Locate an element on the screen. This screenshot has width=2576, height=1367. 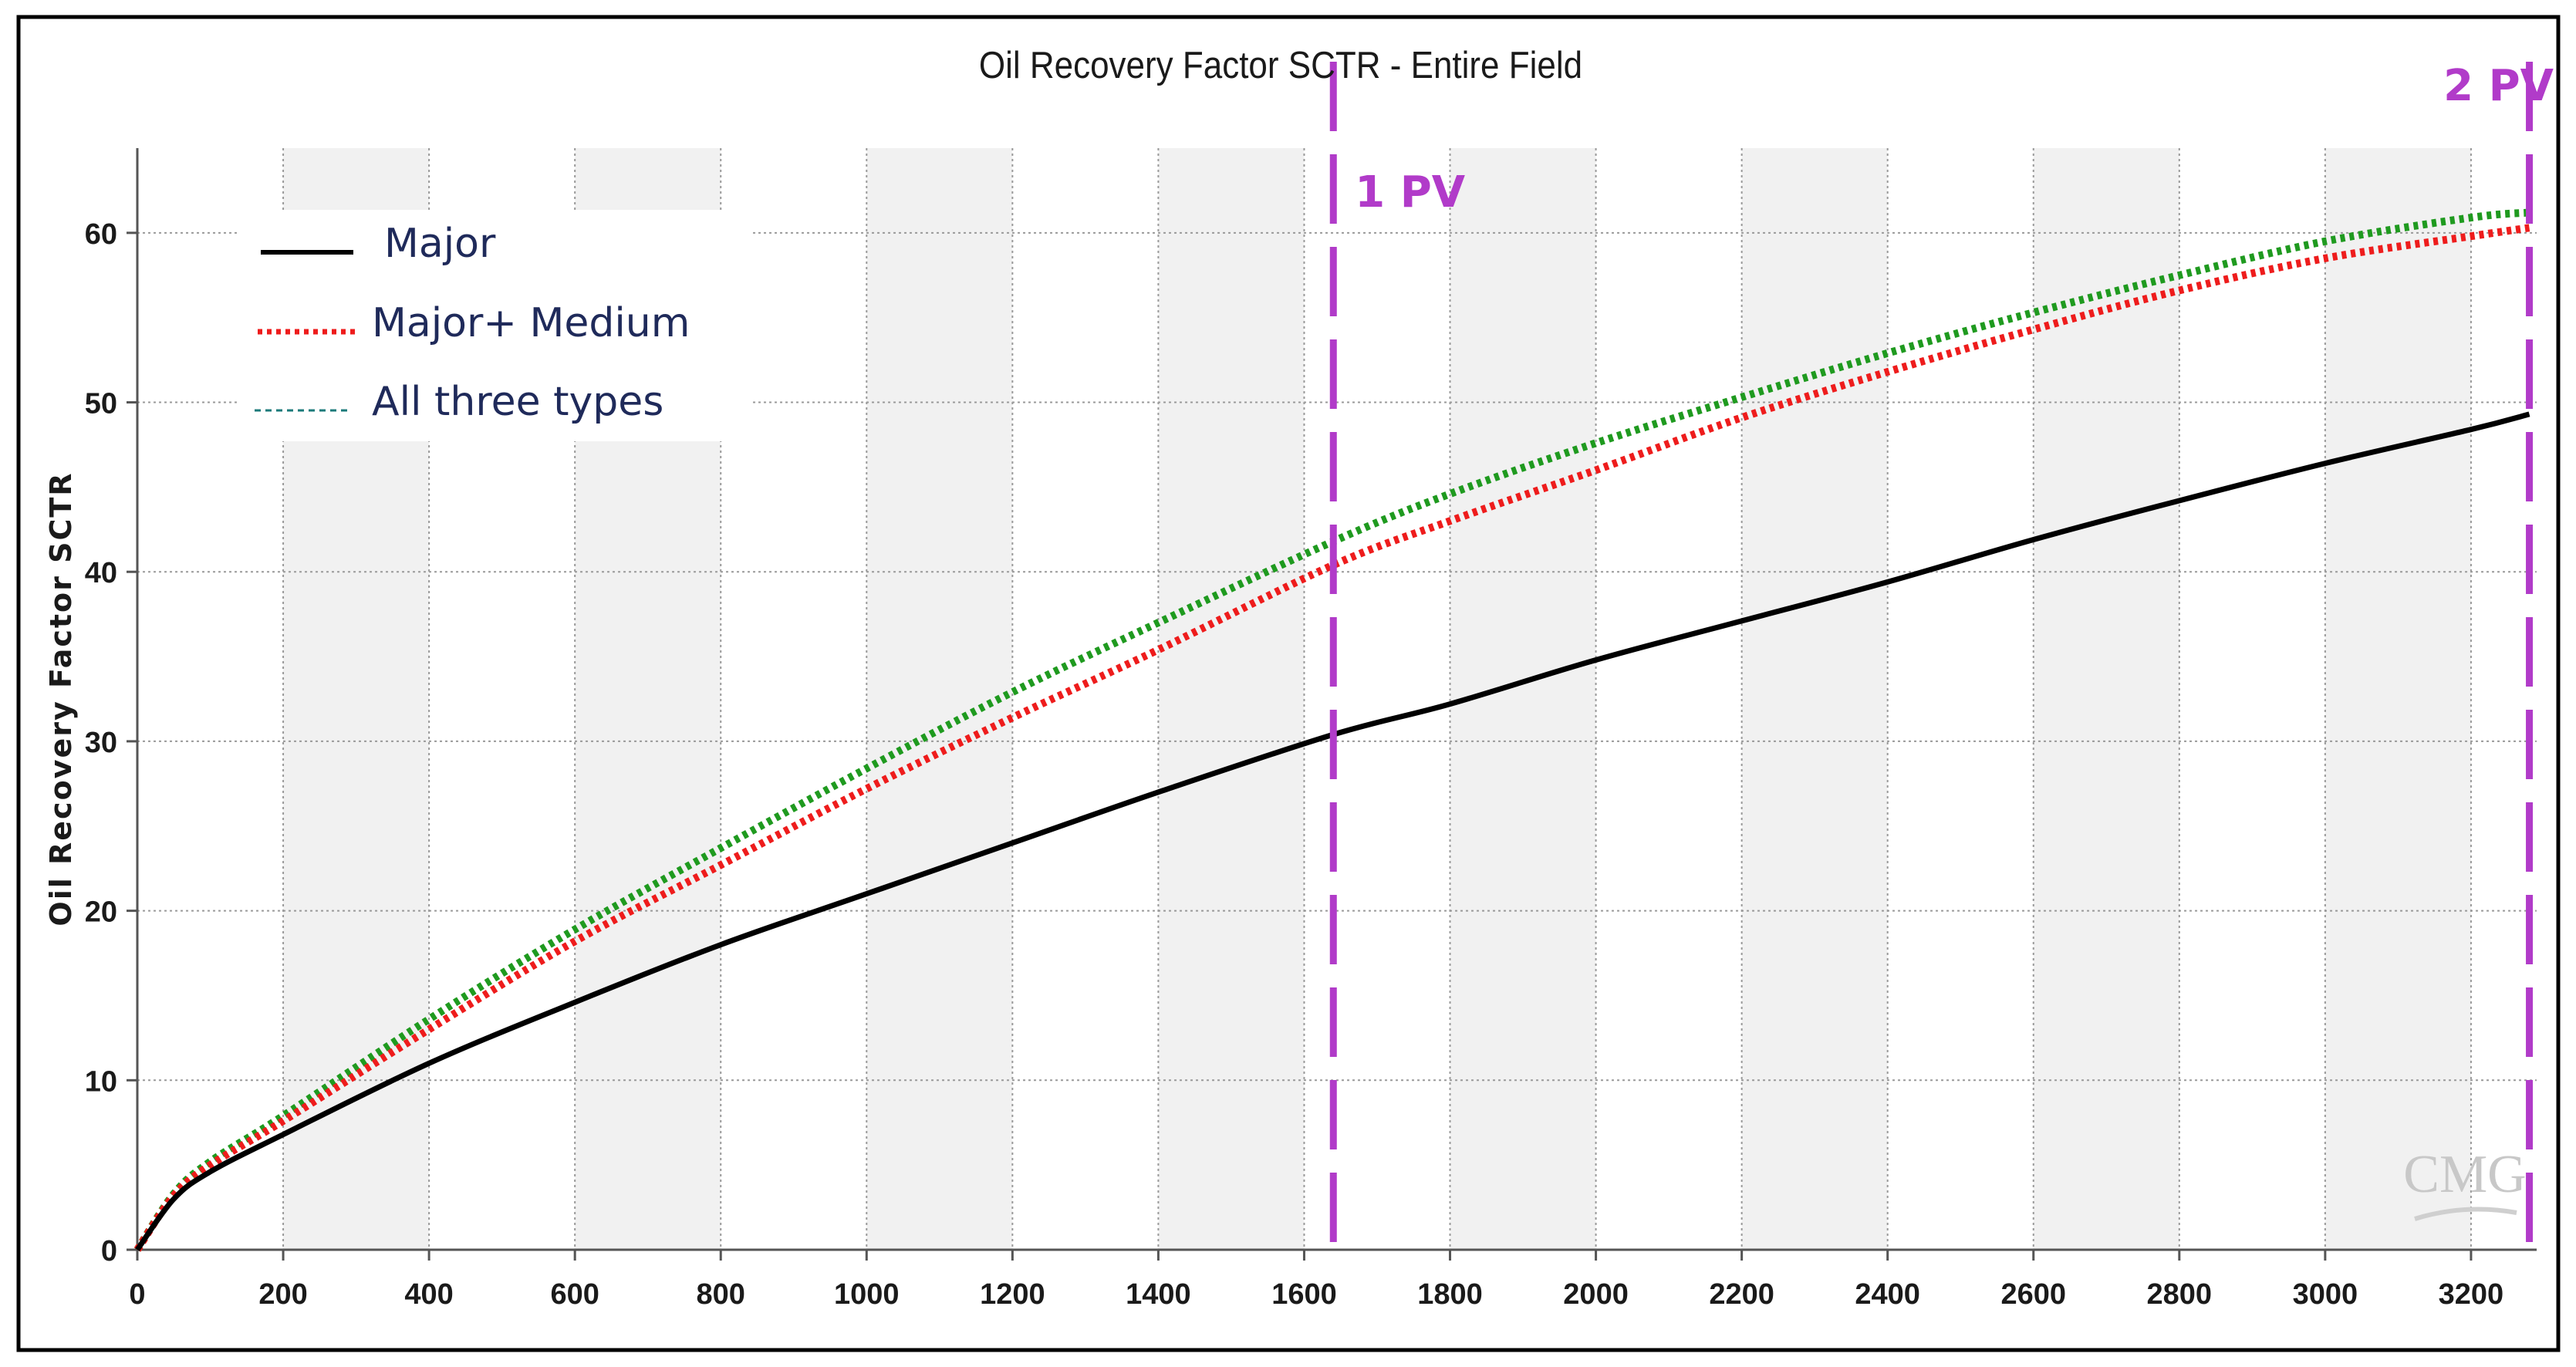
x-tick-label: 800 is located at coordinates (721, 1295).